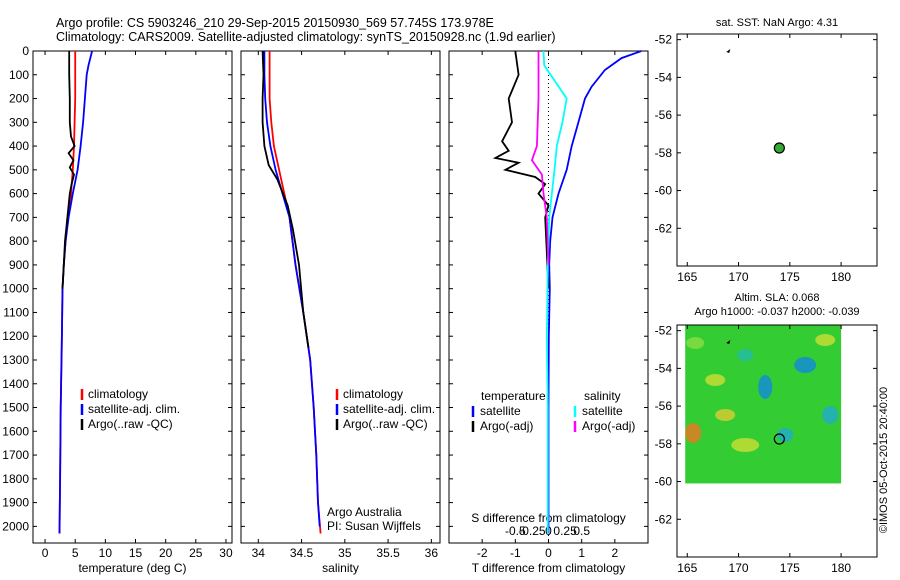 The image size is (900, 580). Describe the element at coordinates (196, 553) in the screenshot. I see `x-tick-label: 25` at that location.